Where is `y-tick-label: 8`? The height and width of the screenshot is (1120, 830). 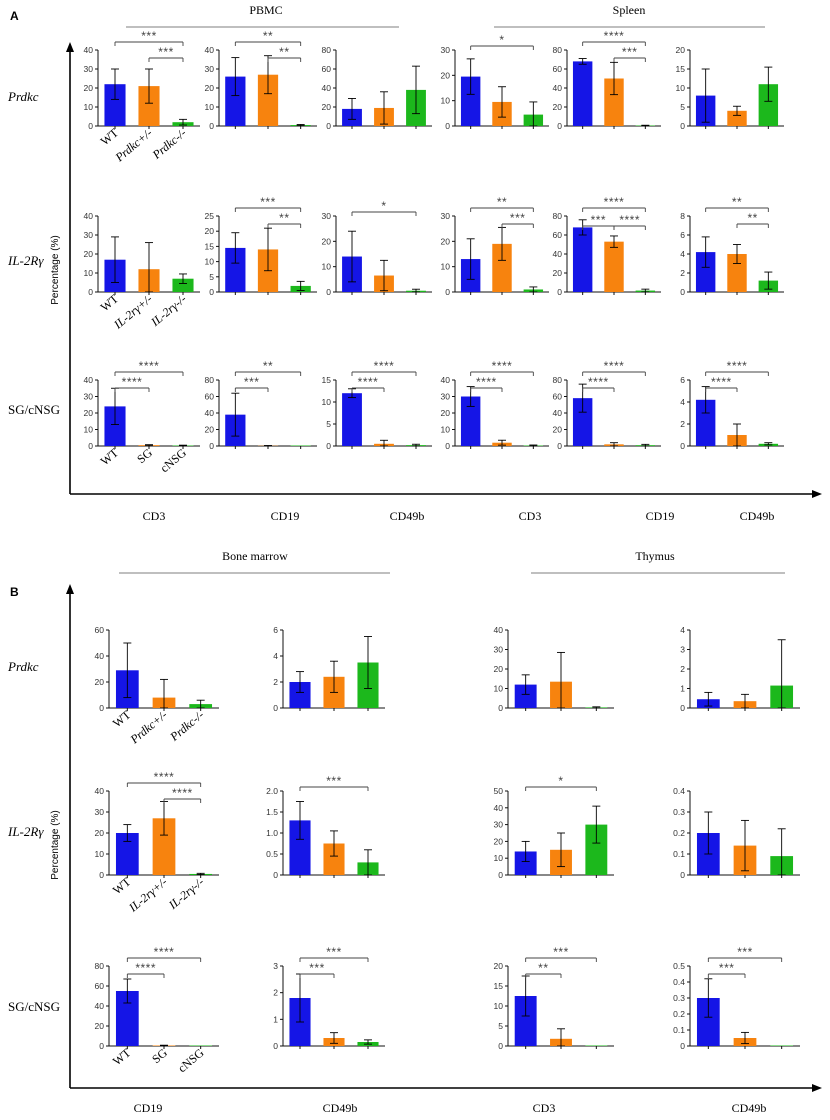
y-tick-label: 8 is located at coordinates (682, 216).